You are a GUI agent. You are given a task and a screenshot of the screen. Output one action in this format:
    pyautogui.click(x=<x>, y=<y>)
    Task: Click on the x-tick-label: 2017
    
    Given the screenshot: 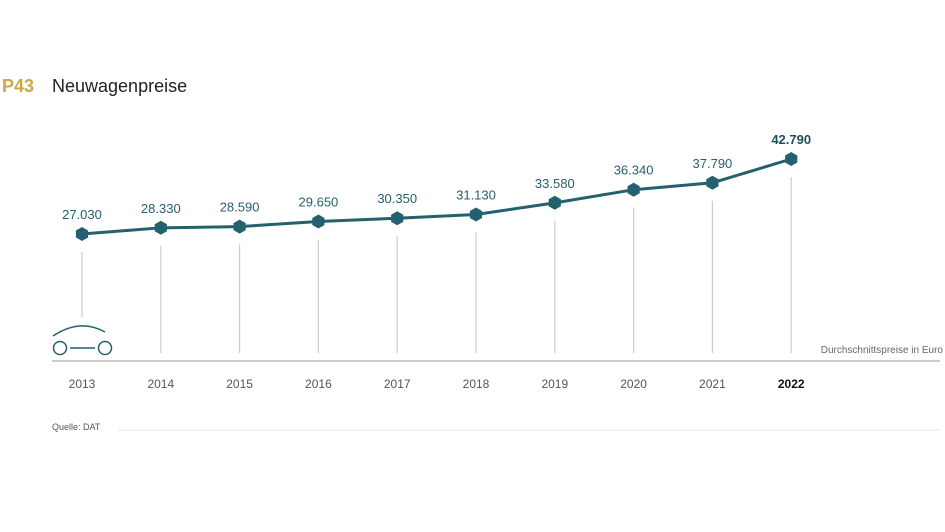 What is the action you would take?
    pyautogui.click(x=397, y=384)
    